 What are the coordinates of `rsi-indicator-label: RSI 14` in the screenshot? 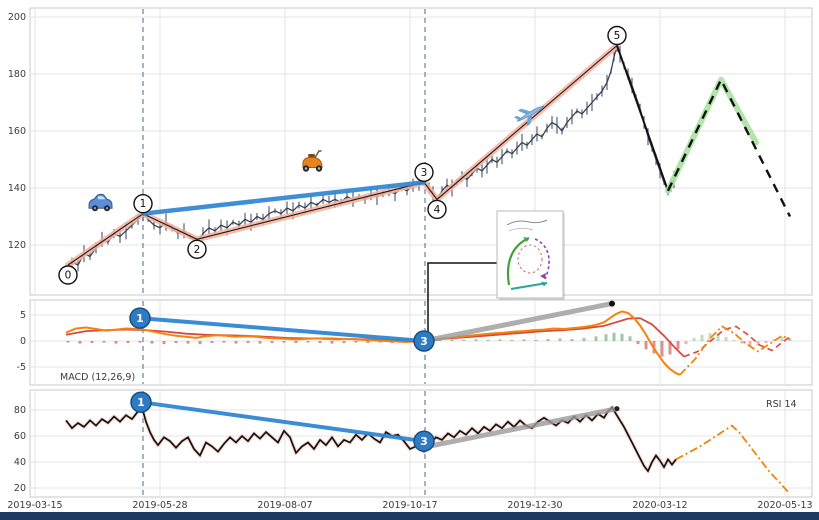 It's located at (781, 404).